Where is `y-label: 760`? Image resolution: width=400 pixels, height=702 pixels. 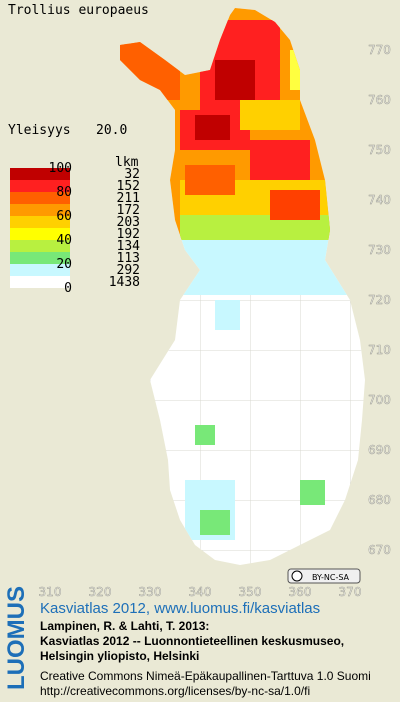
y-label: 760 is located at coordinates (379, 100).